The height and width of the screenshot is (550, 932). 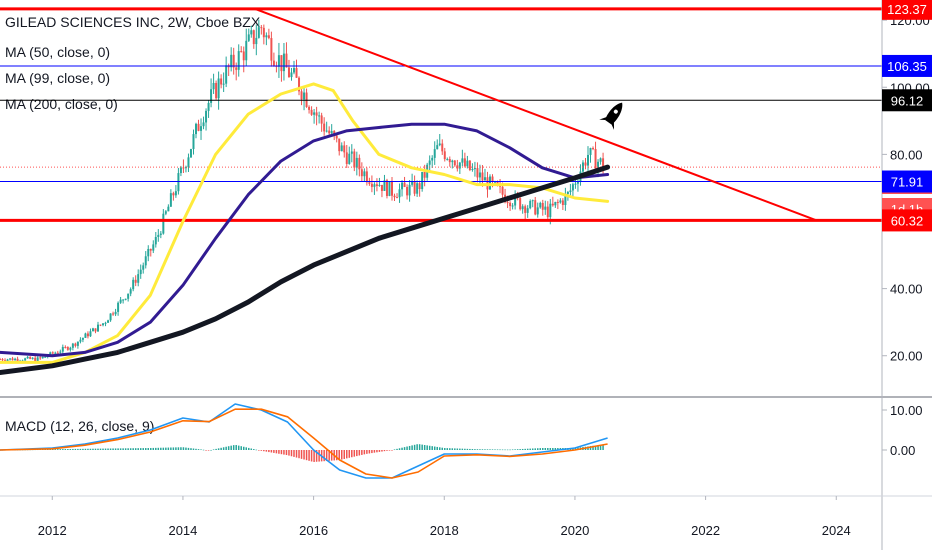 I want to click on price-label-106.35: 106.35, so click(x=907, y=65).